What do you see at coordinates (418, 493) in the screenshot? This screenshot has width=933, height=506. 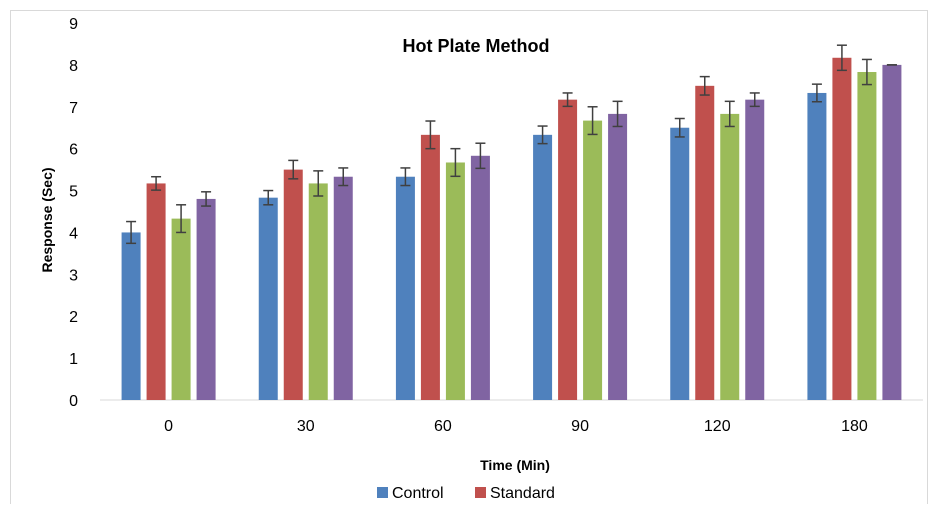 I see `legend-label: Control` at bounding box center [418, 493].